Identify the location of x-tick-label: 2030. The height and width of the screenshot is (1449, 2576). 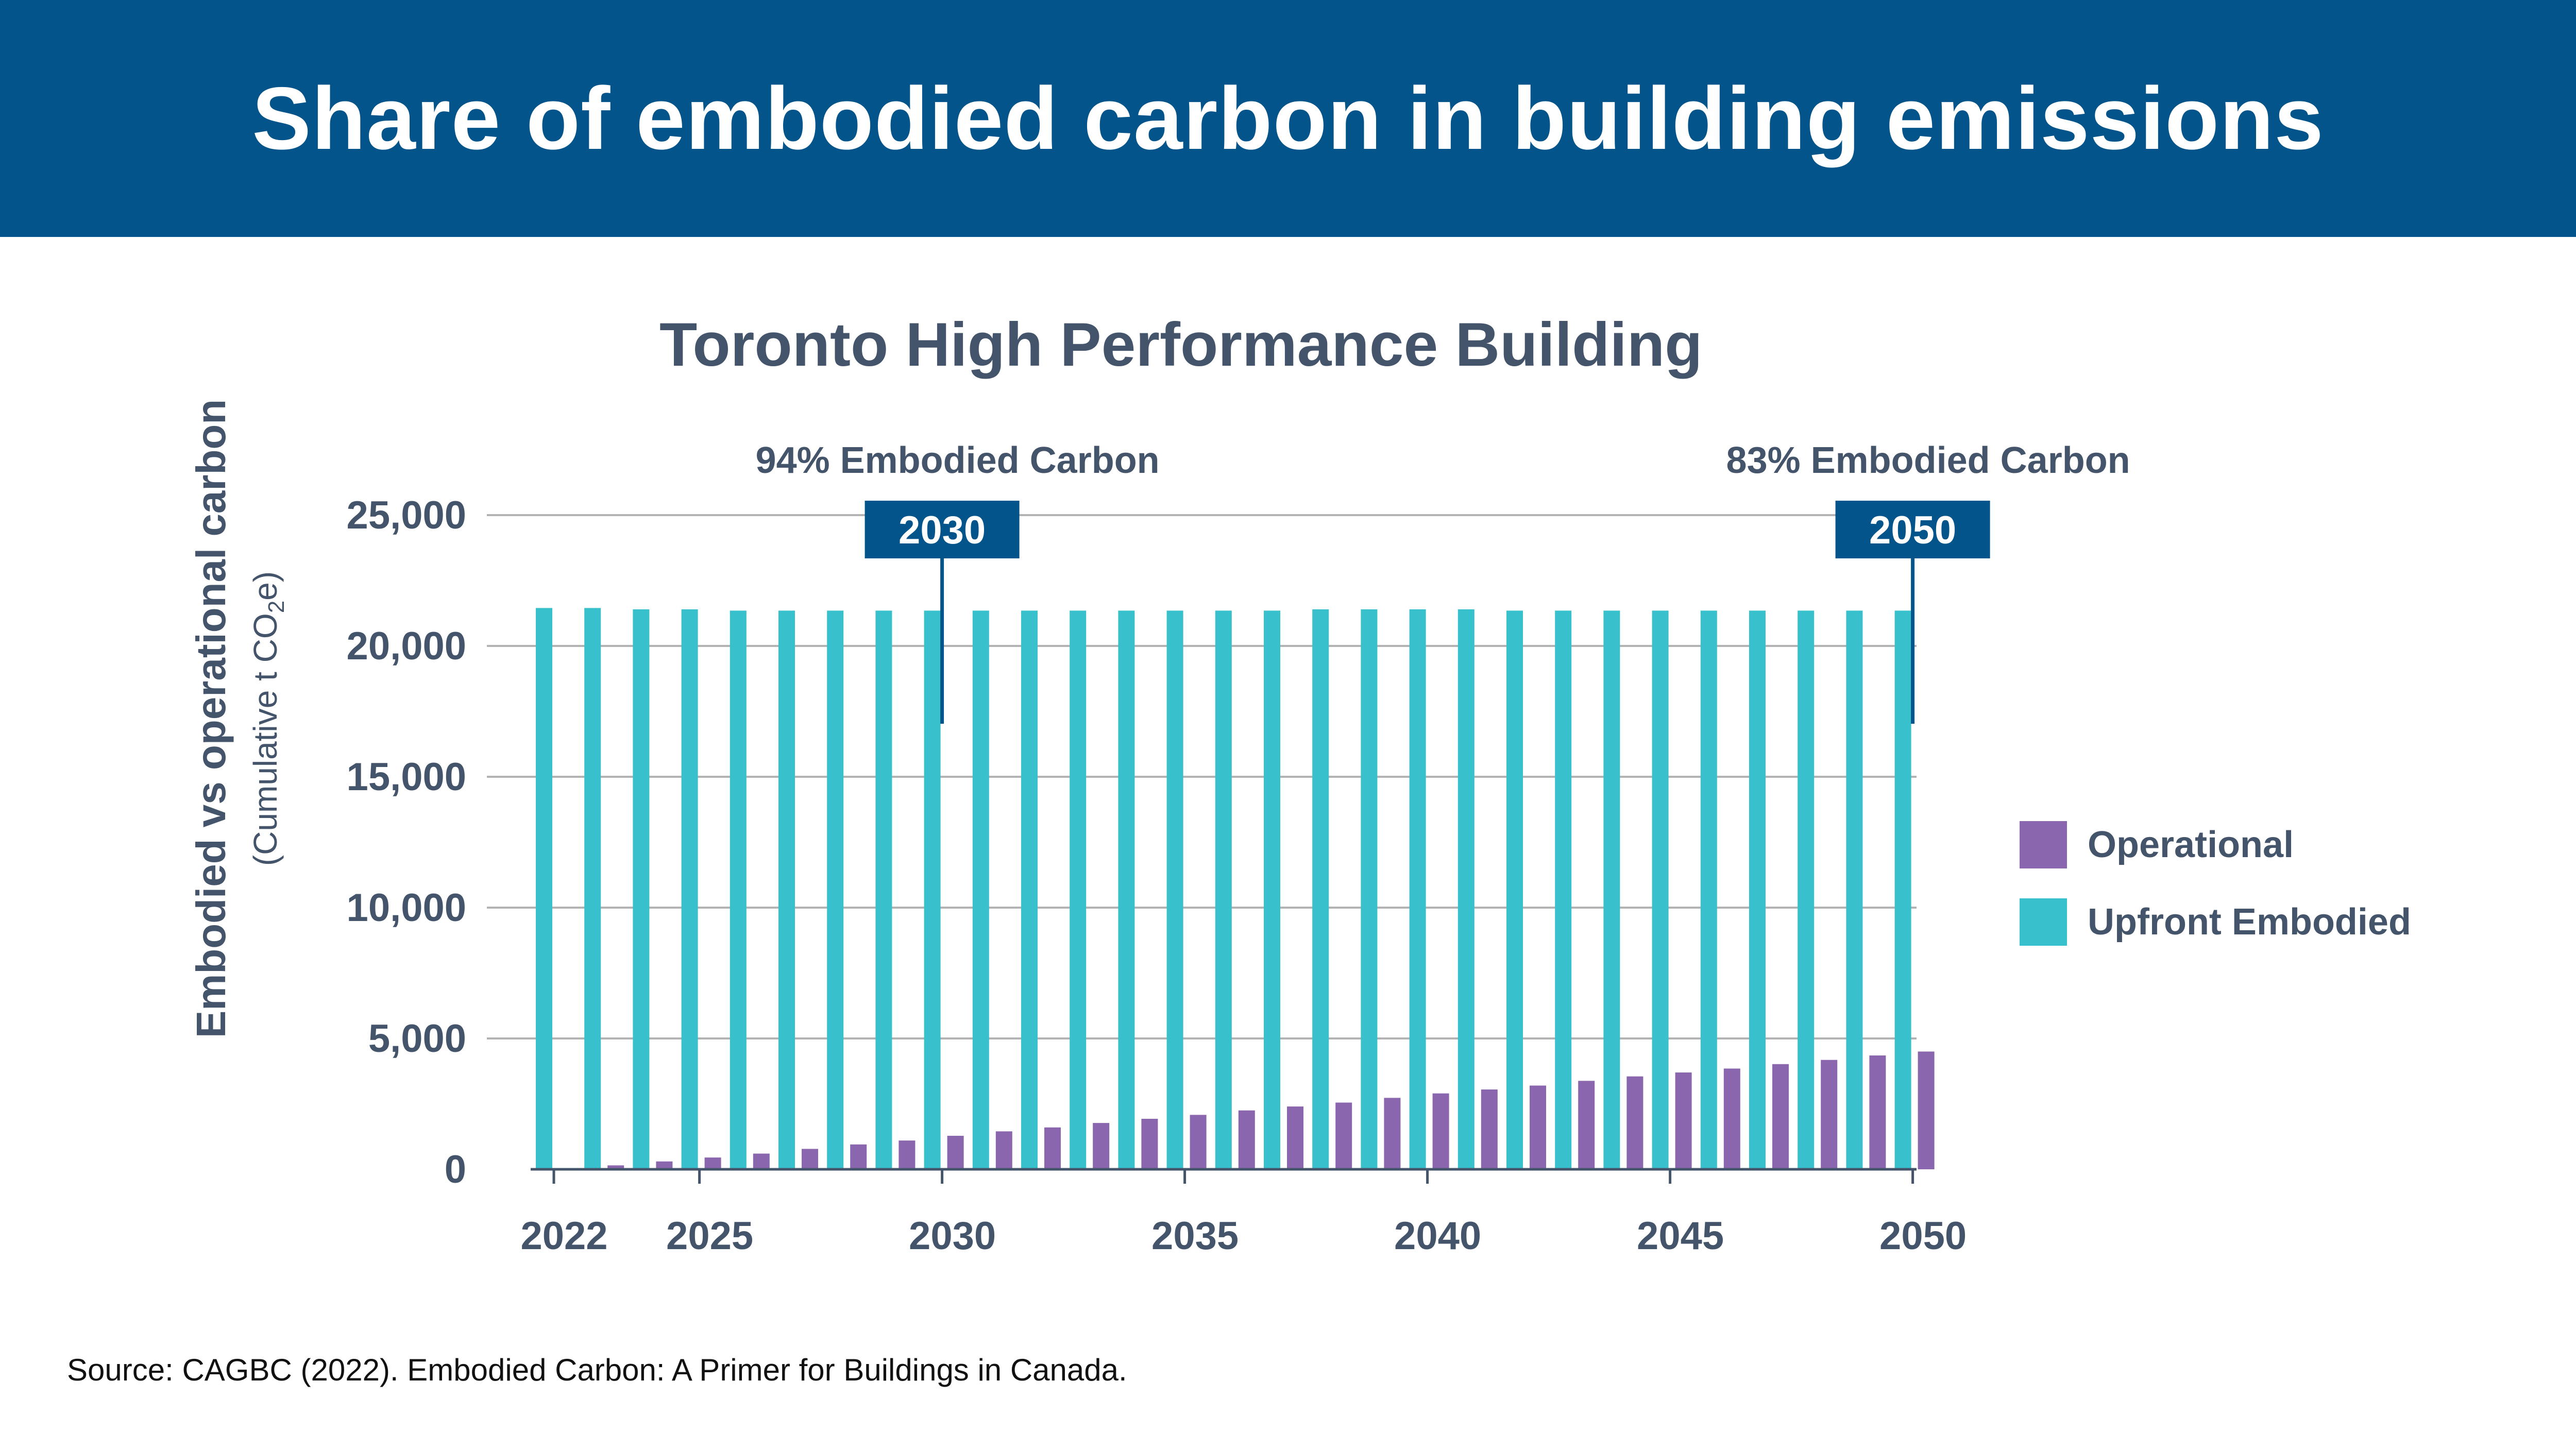
(952, 1236).